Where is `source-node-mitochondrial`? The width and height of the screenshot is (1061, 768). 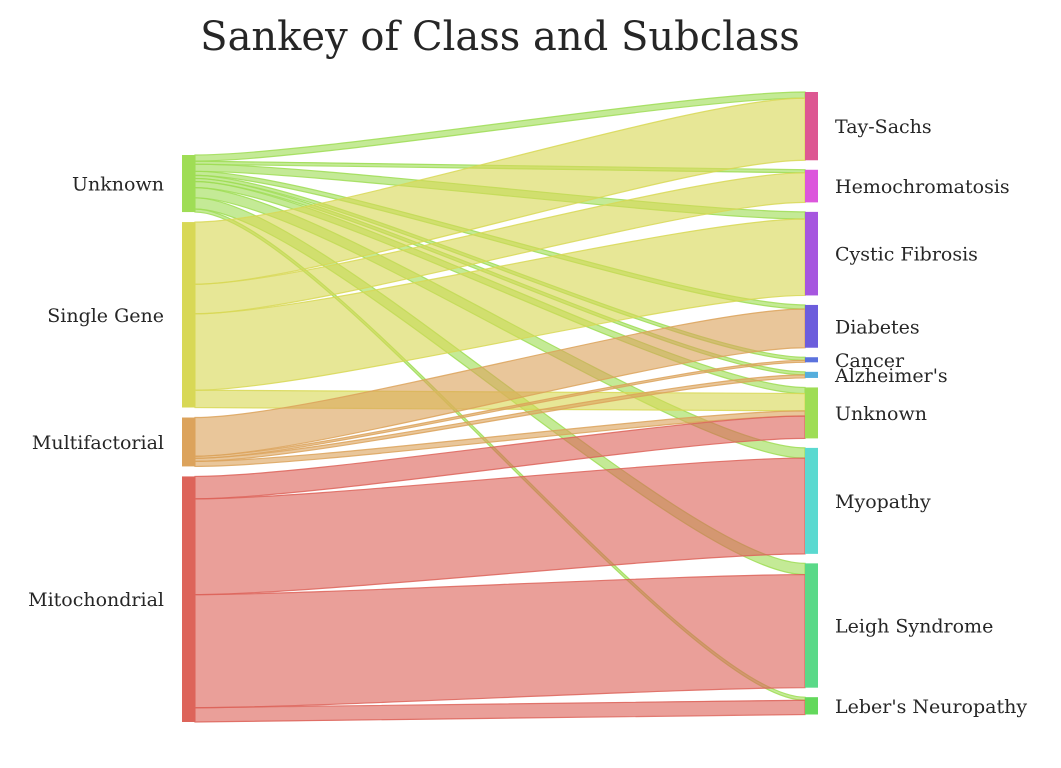 source-node-mitochondrial is located at coordinates (188, 599).